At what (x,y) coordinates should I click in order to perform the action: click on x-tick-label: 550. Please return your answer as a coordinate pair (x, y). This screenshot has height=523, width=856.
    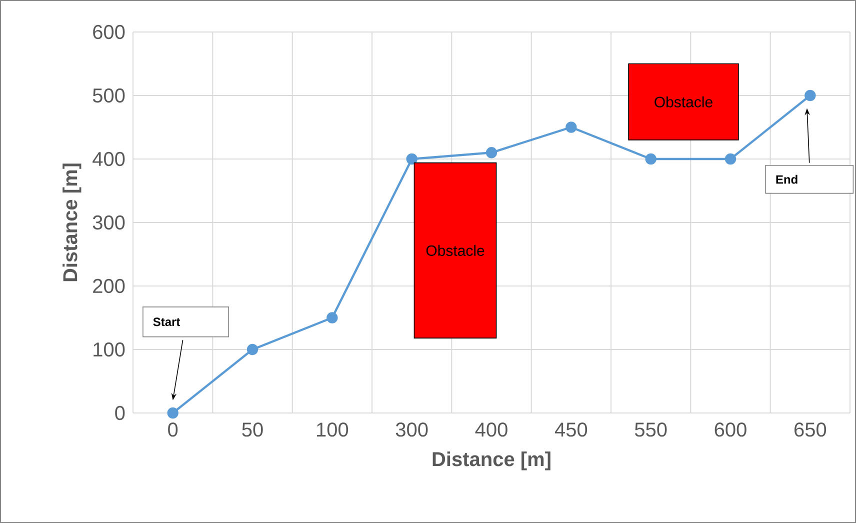
    Looking at the image, I should click on (650, 429).